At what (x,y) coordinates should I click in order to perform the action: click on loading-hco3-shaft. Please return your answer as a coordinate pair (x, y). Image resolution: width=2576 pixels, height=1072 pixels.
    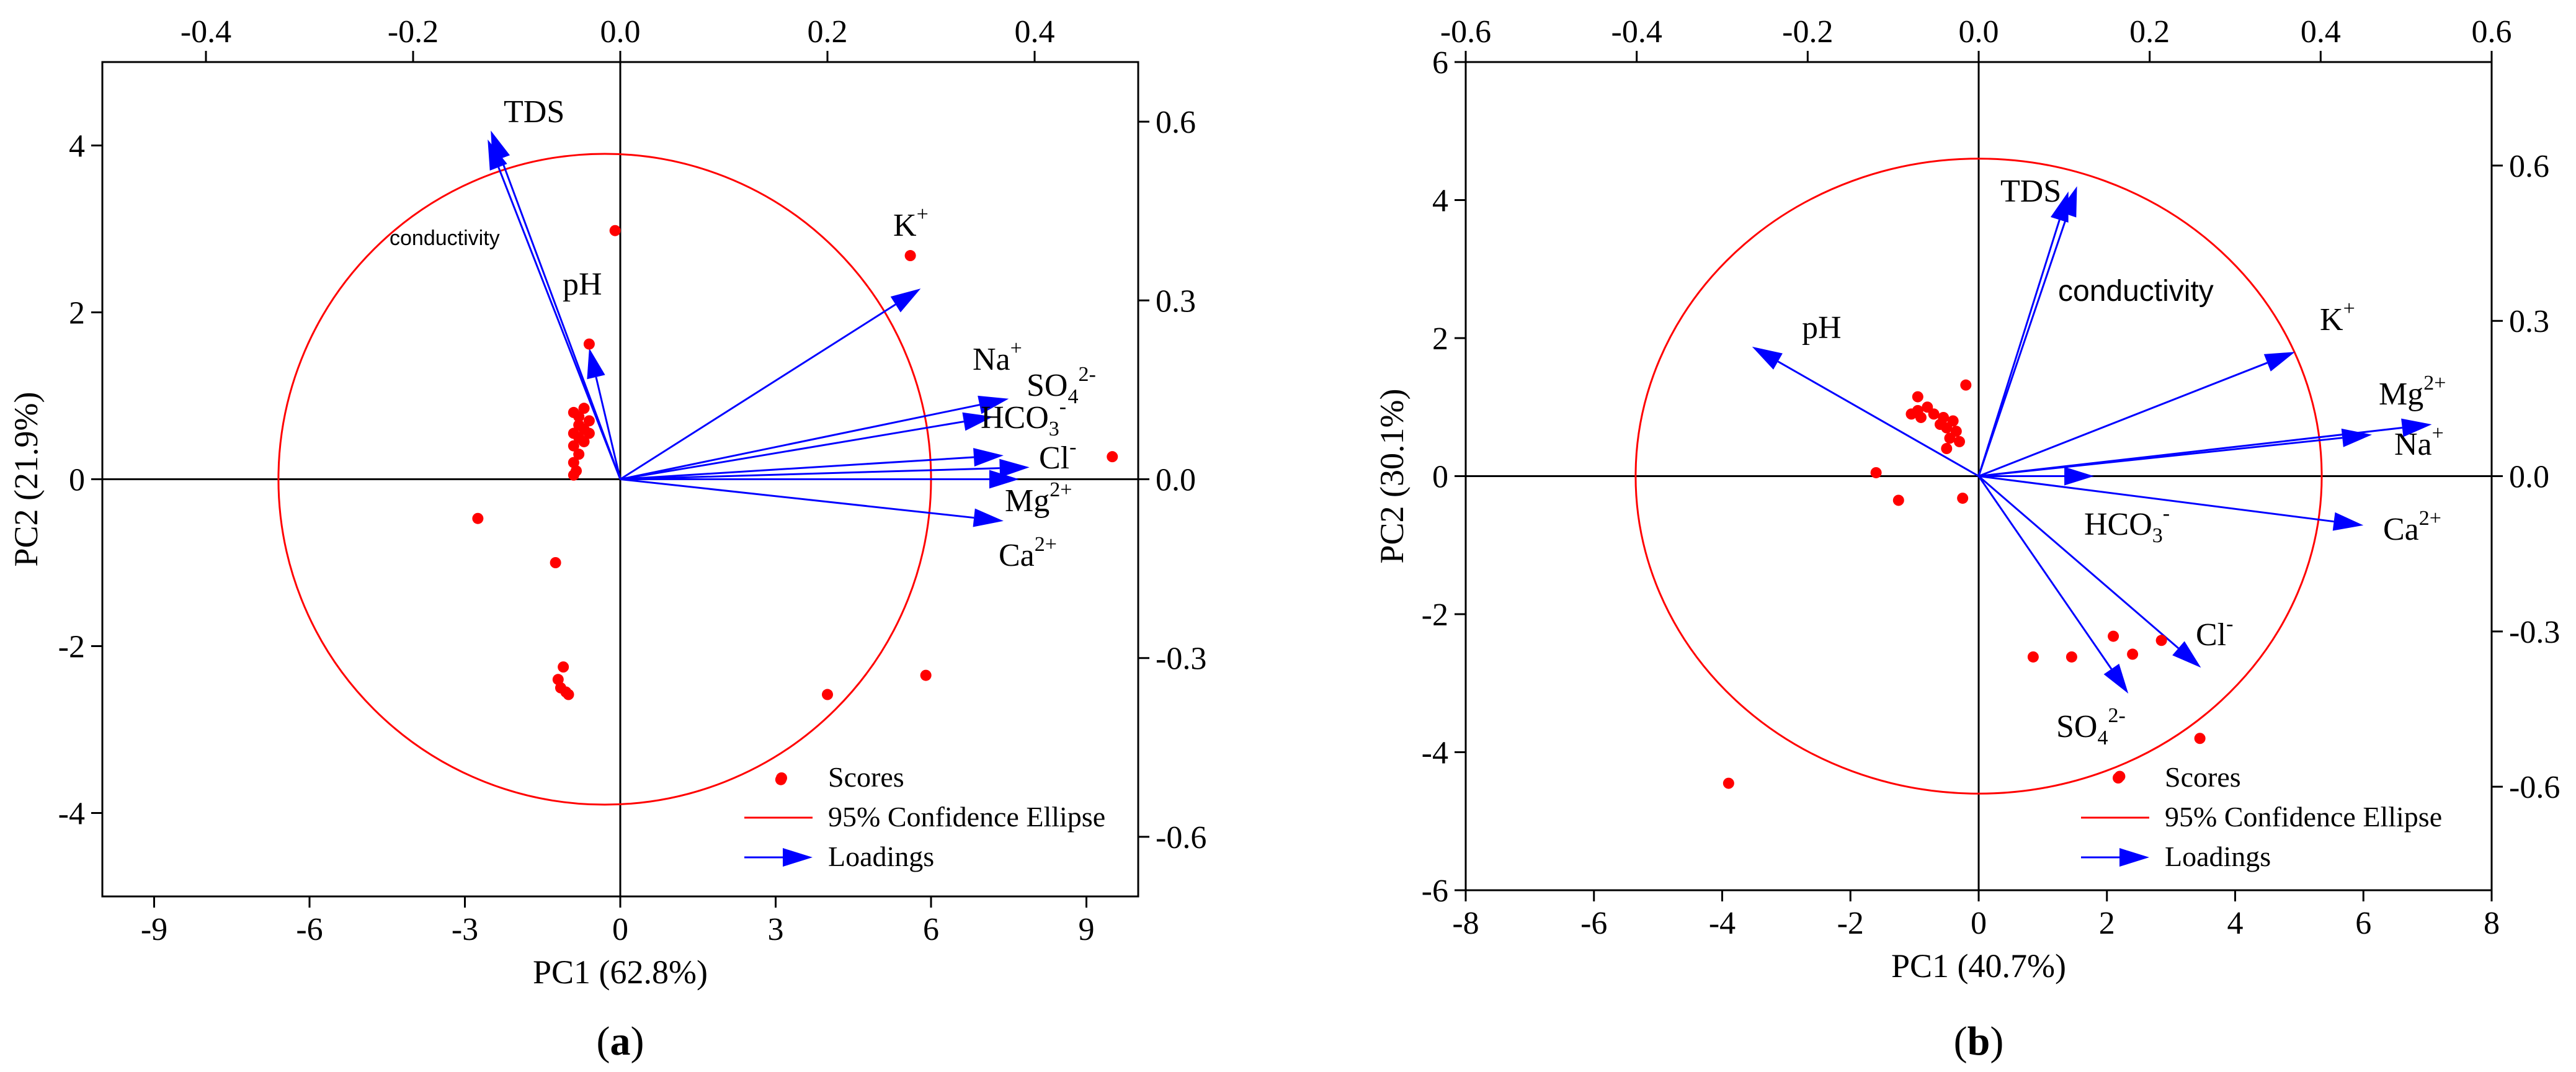
    Looking at the image, I should click on (797, 468).